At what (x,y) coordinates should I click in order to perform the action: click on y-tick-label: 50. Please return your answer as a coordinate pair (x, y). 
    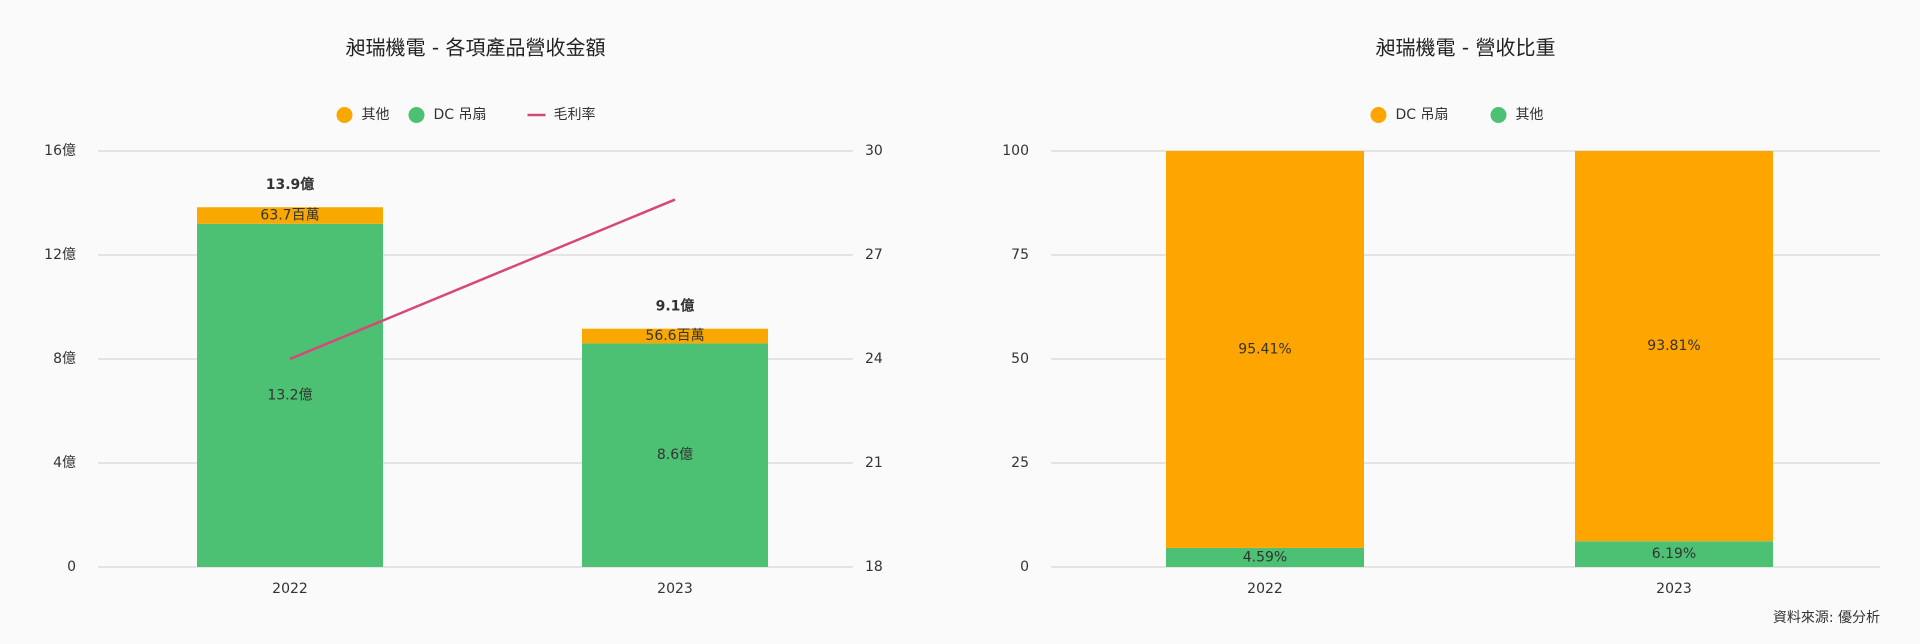
    Looking at the image, I should click on (1020, 359).